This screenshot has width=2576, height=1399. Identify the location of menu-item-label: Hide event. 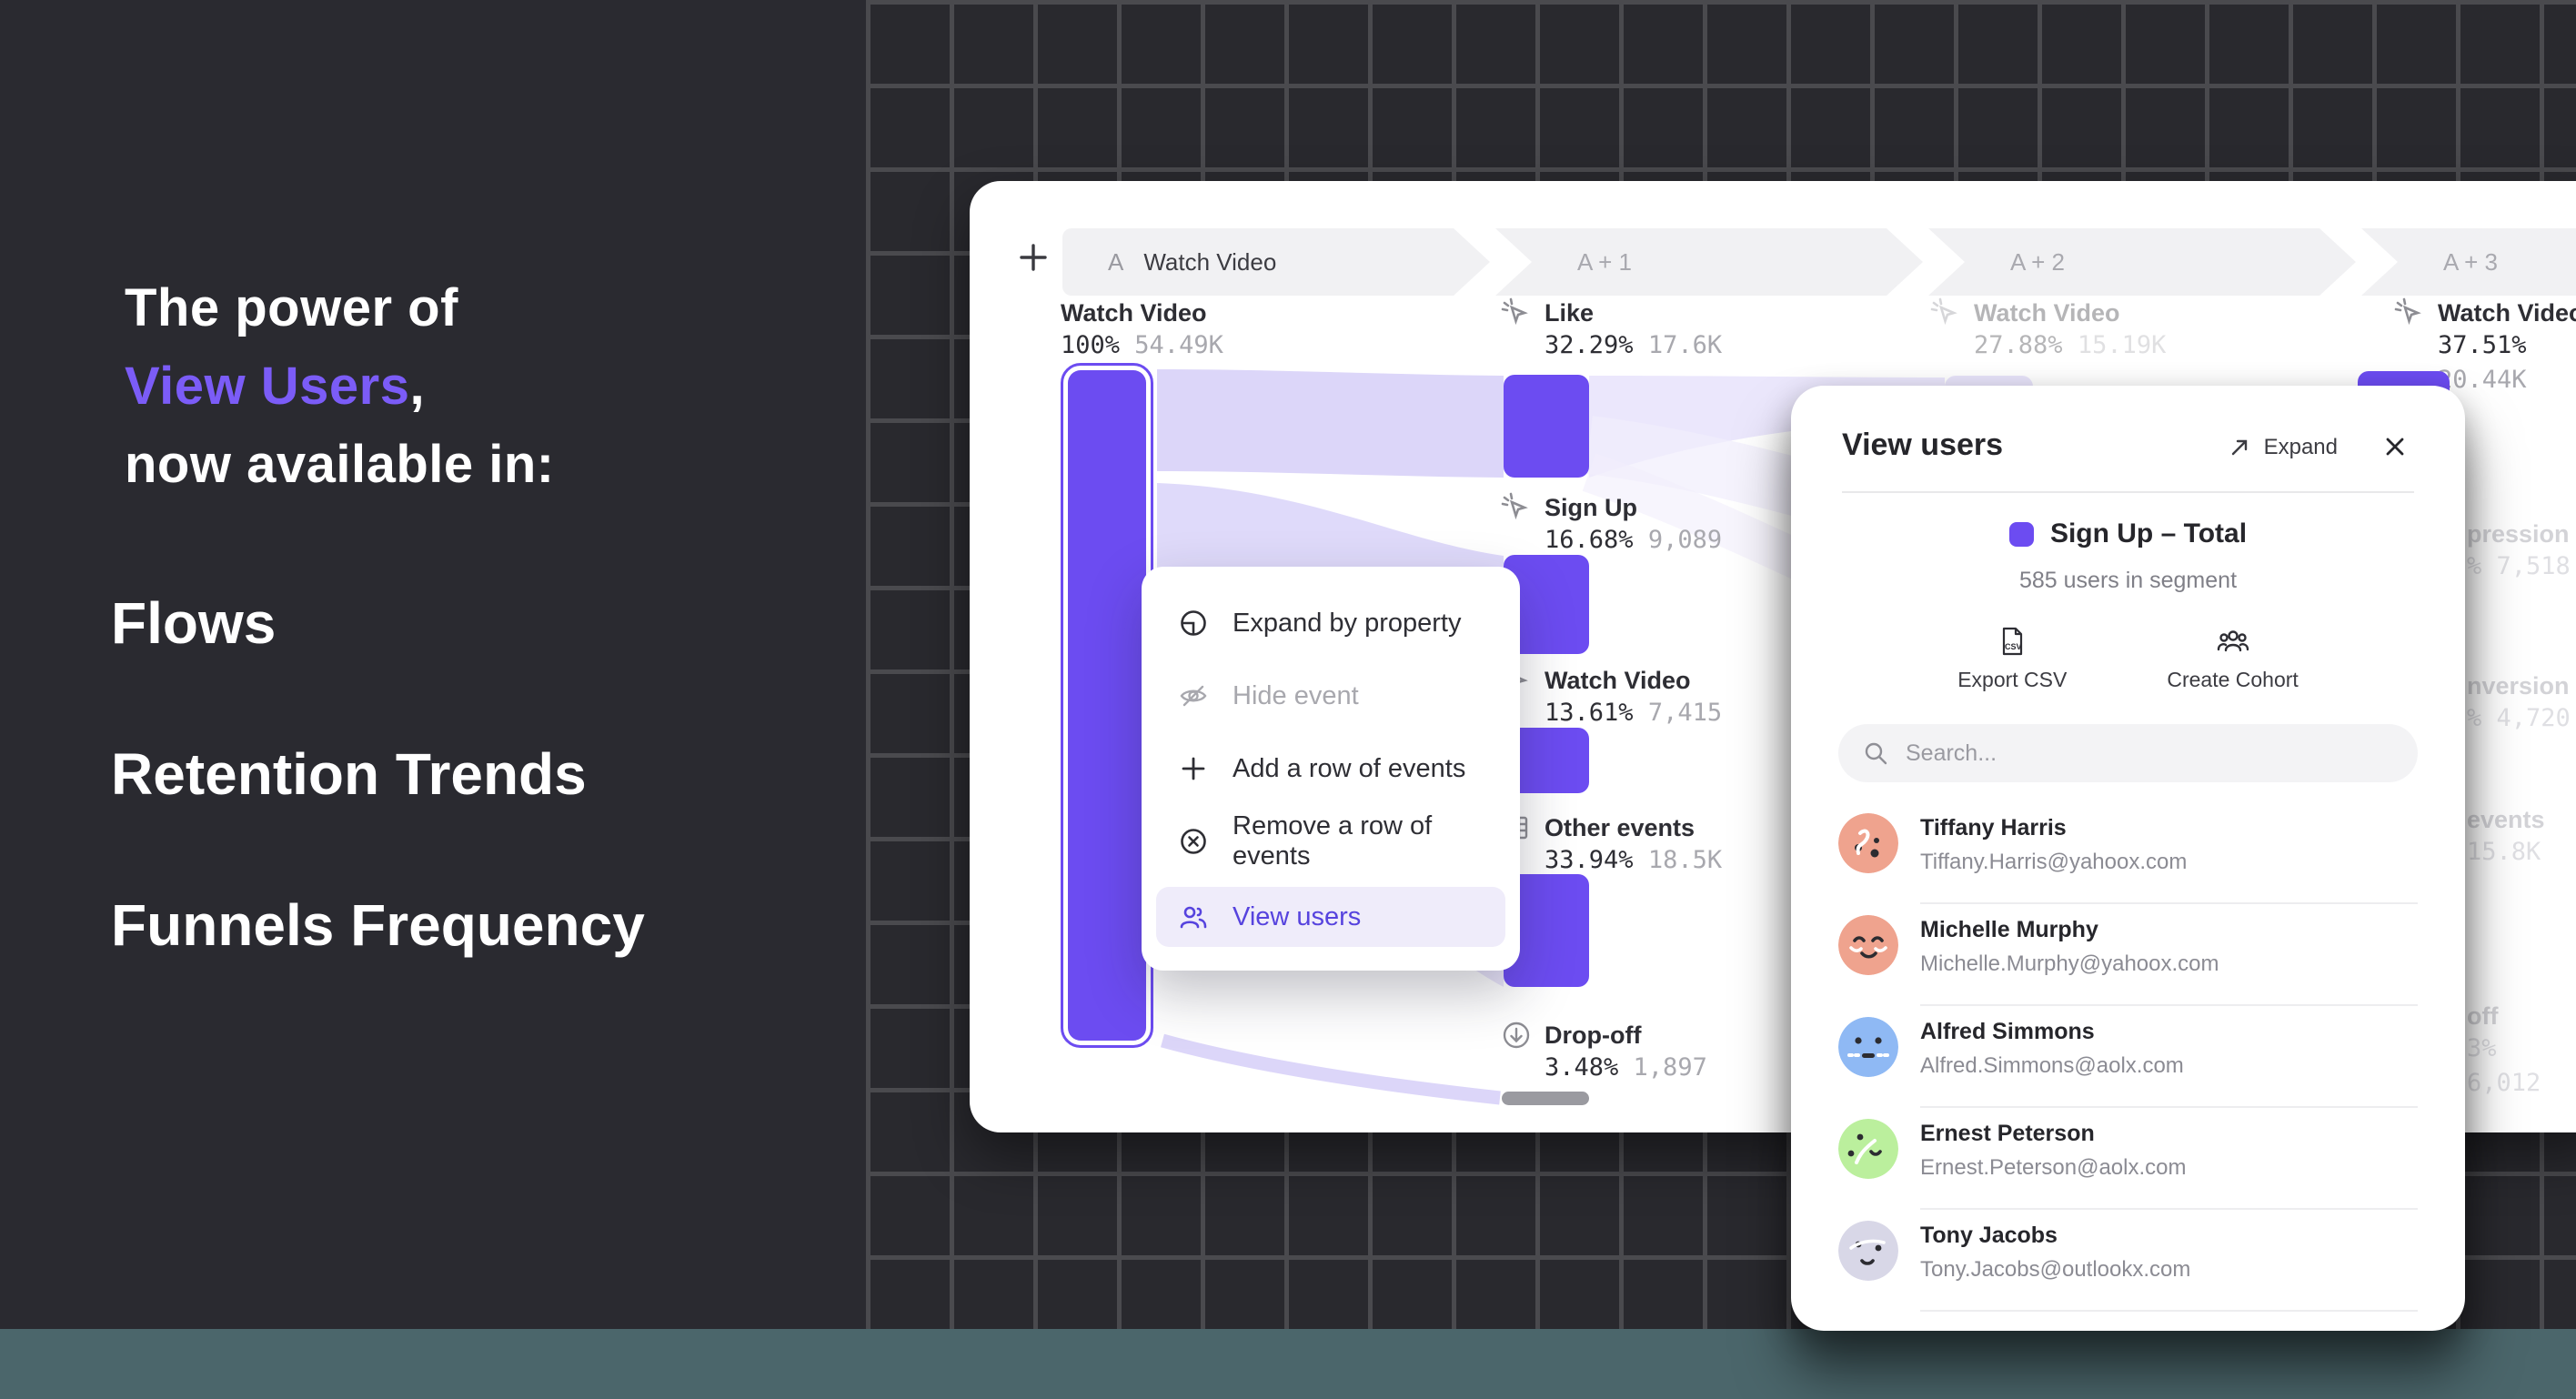
(1296, 695).